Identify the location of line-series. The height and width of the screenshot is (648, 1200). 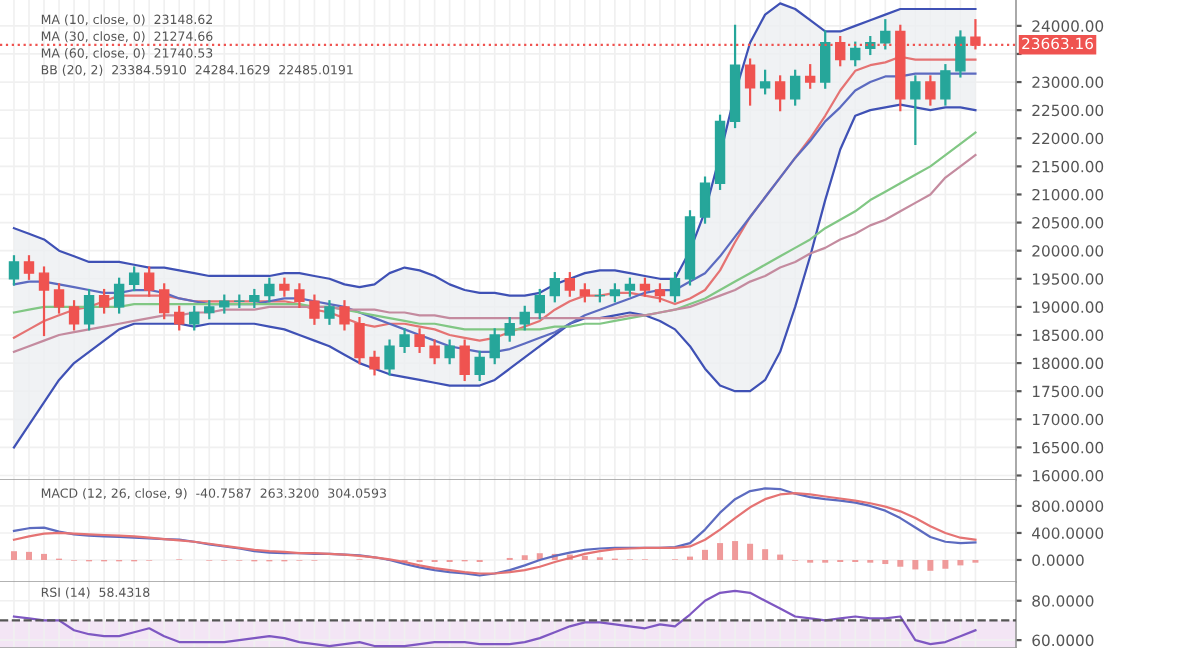
(494, 618).